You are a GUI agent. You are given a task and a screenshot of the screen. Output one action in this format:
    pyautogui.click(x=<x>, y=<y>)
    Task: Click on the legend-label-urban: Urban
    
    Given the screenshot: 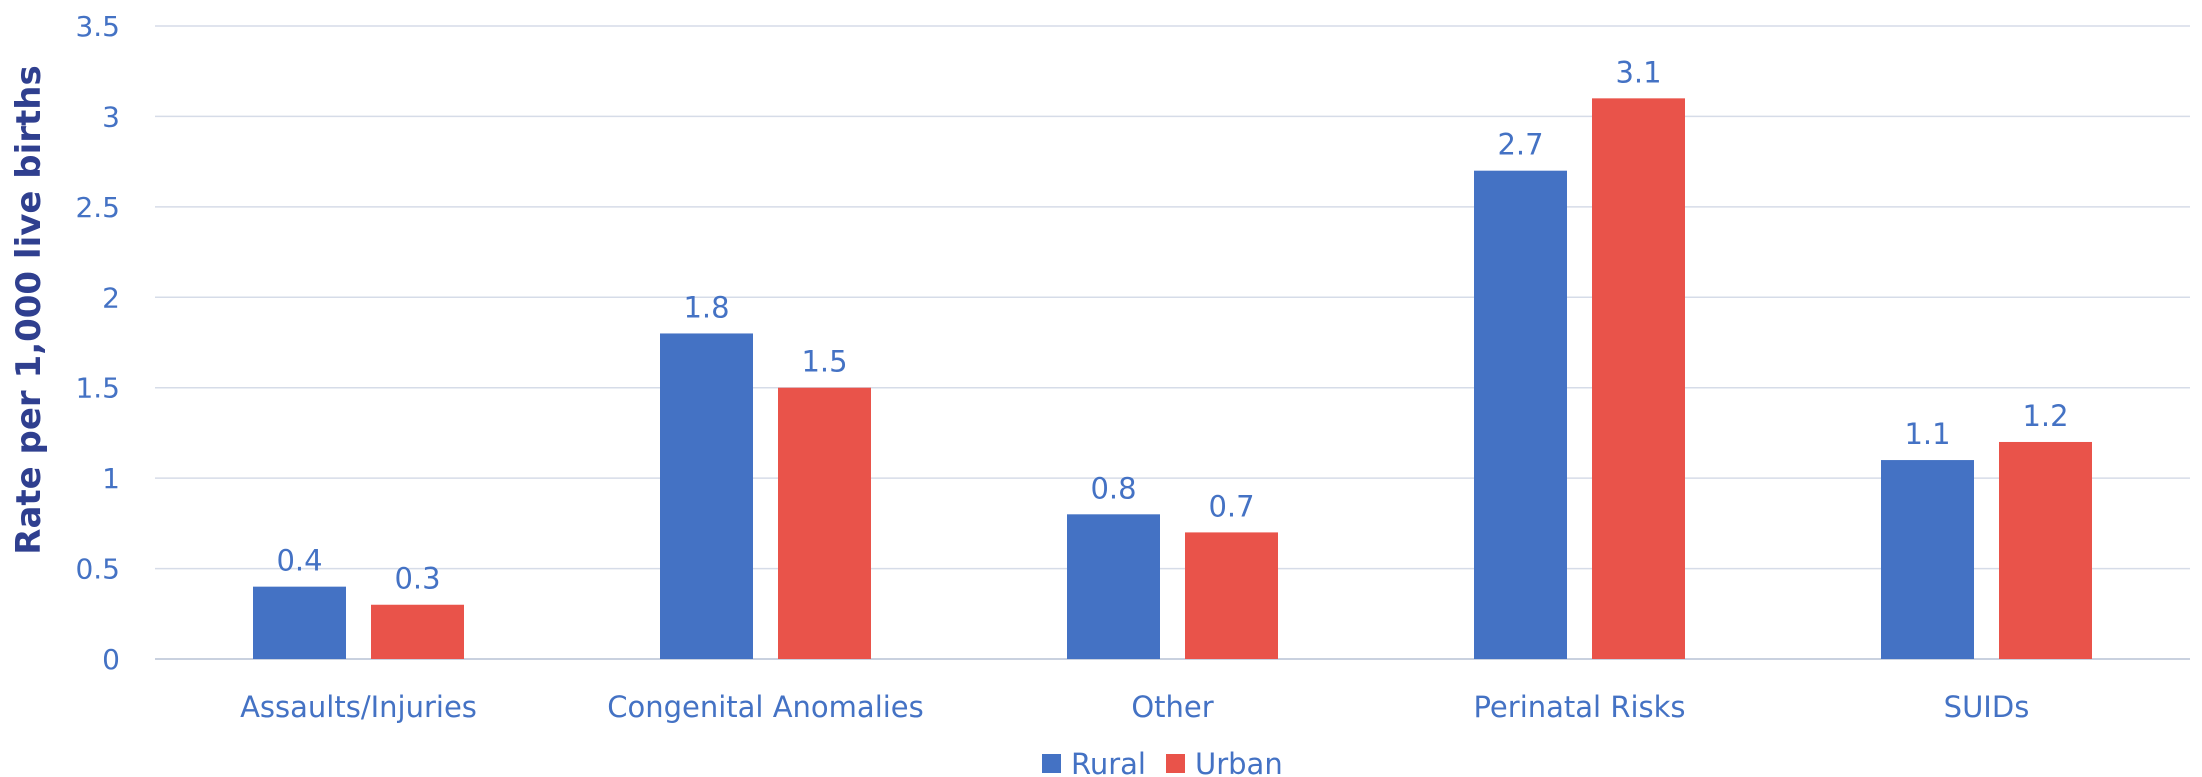 What is the action you would take?
    pyautogui.click(x=1239, y=762)
    